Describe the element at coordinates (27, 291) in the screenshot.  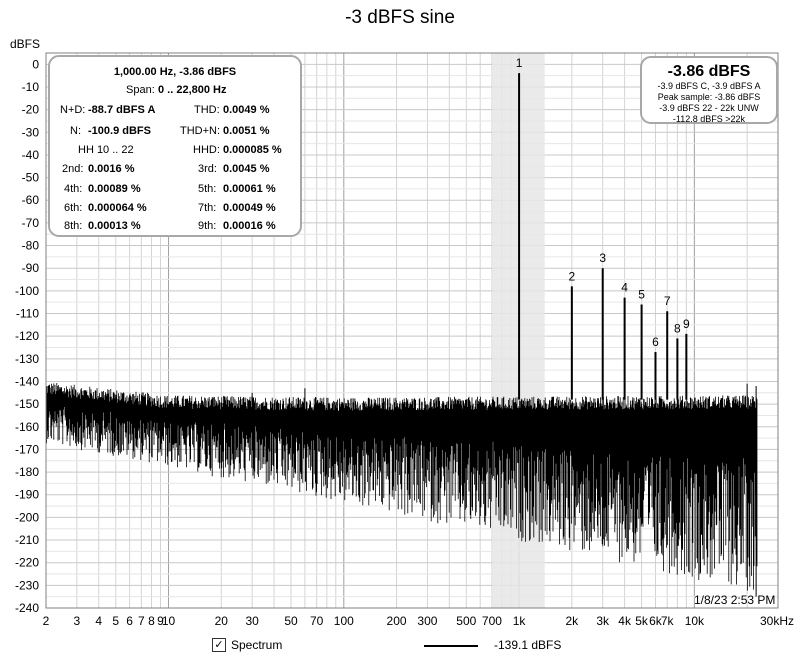
I see `y-tick-label: -100` at that location.